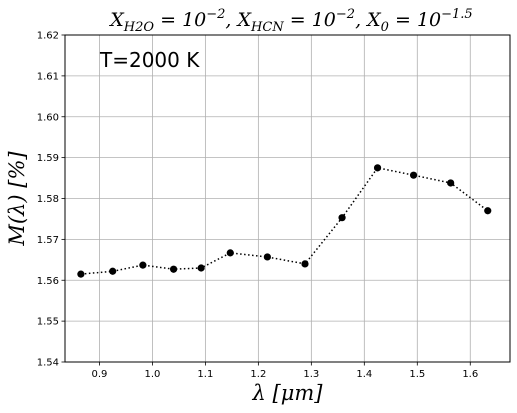  Describe the element at coordinates (48, 158) in the screenshot. I see `y-tick-label: 1.59` at that location.